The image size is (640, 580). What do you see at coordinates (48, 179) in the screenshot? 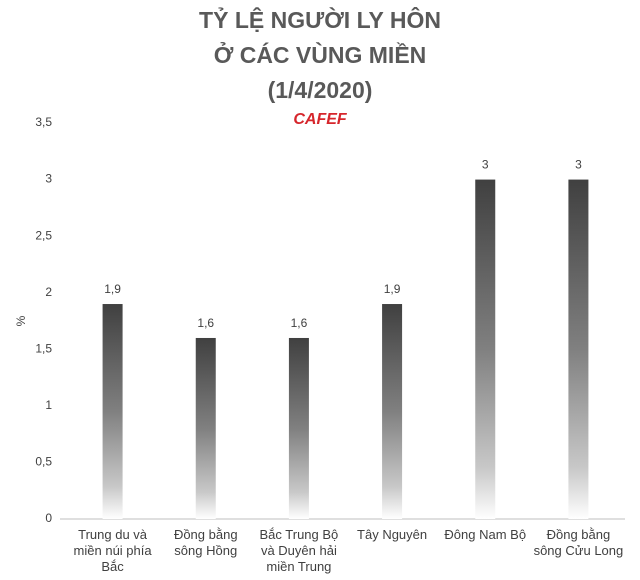
I see `y-tick-label: 3` at bounding box center [48, 179].